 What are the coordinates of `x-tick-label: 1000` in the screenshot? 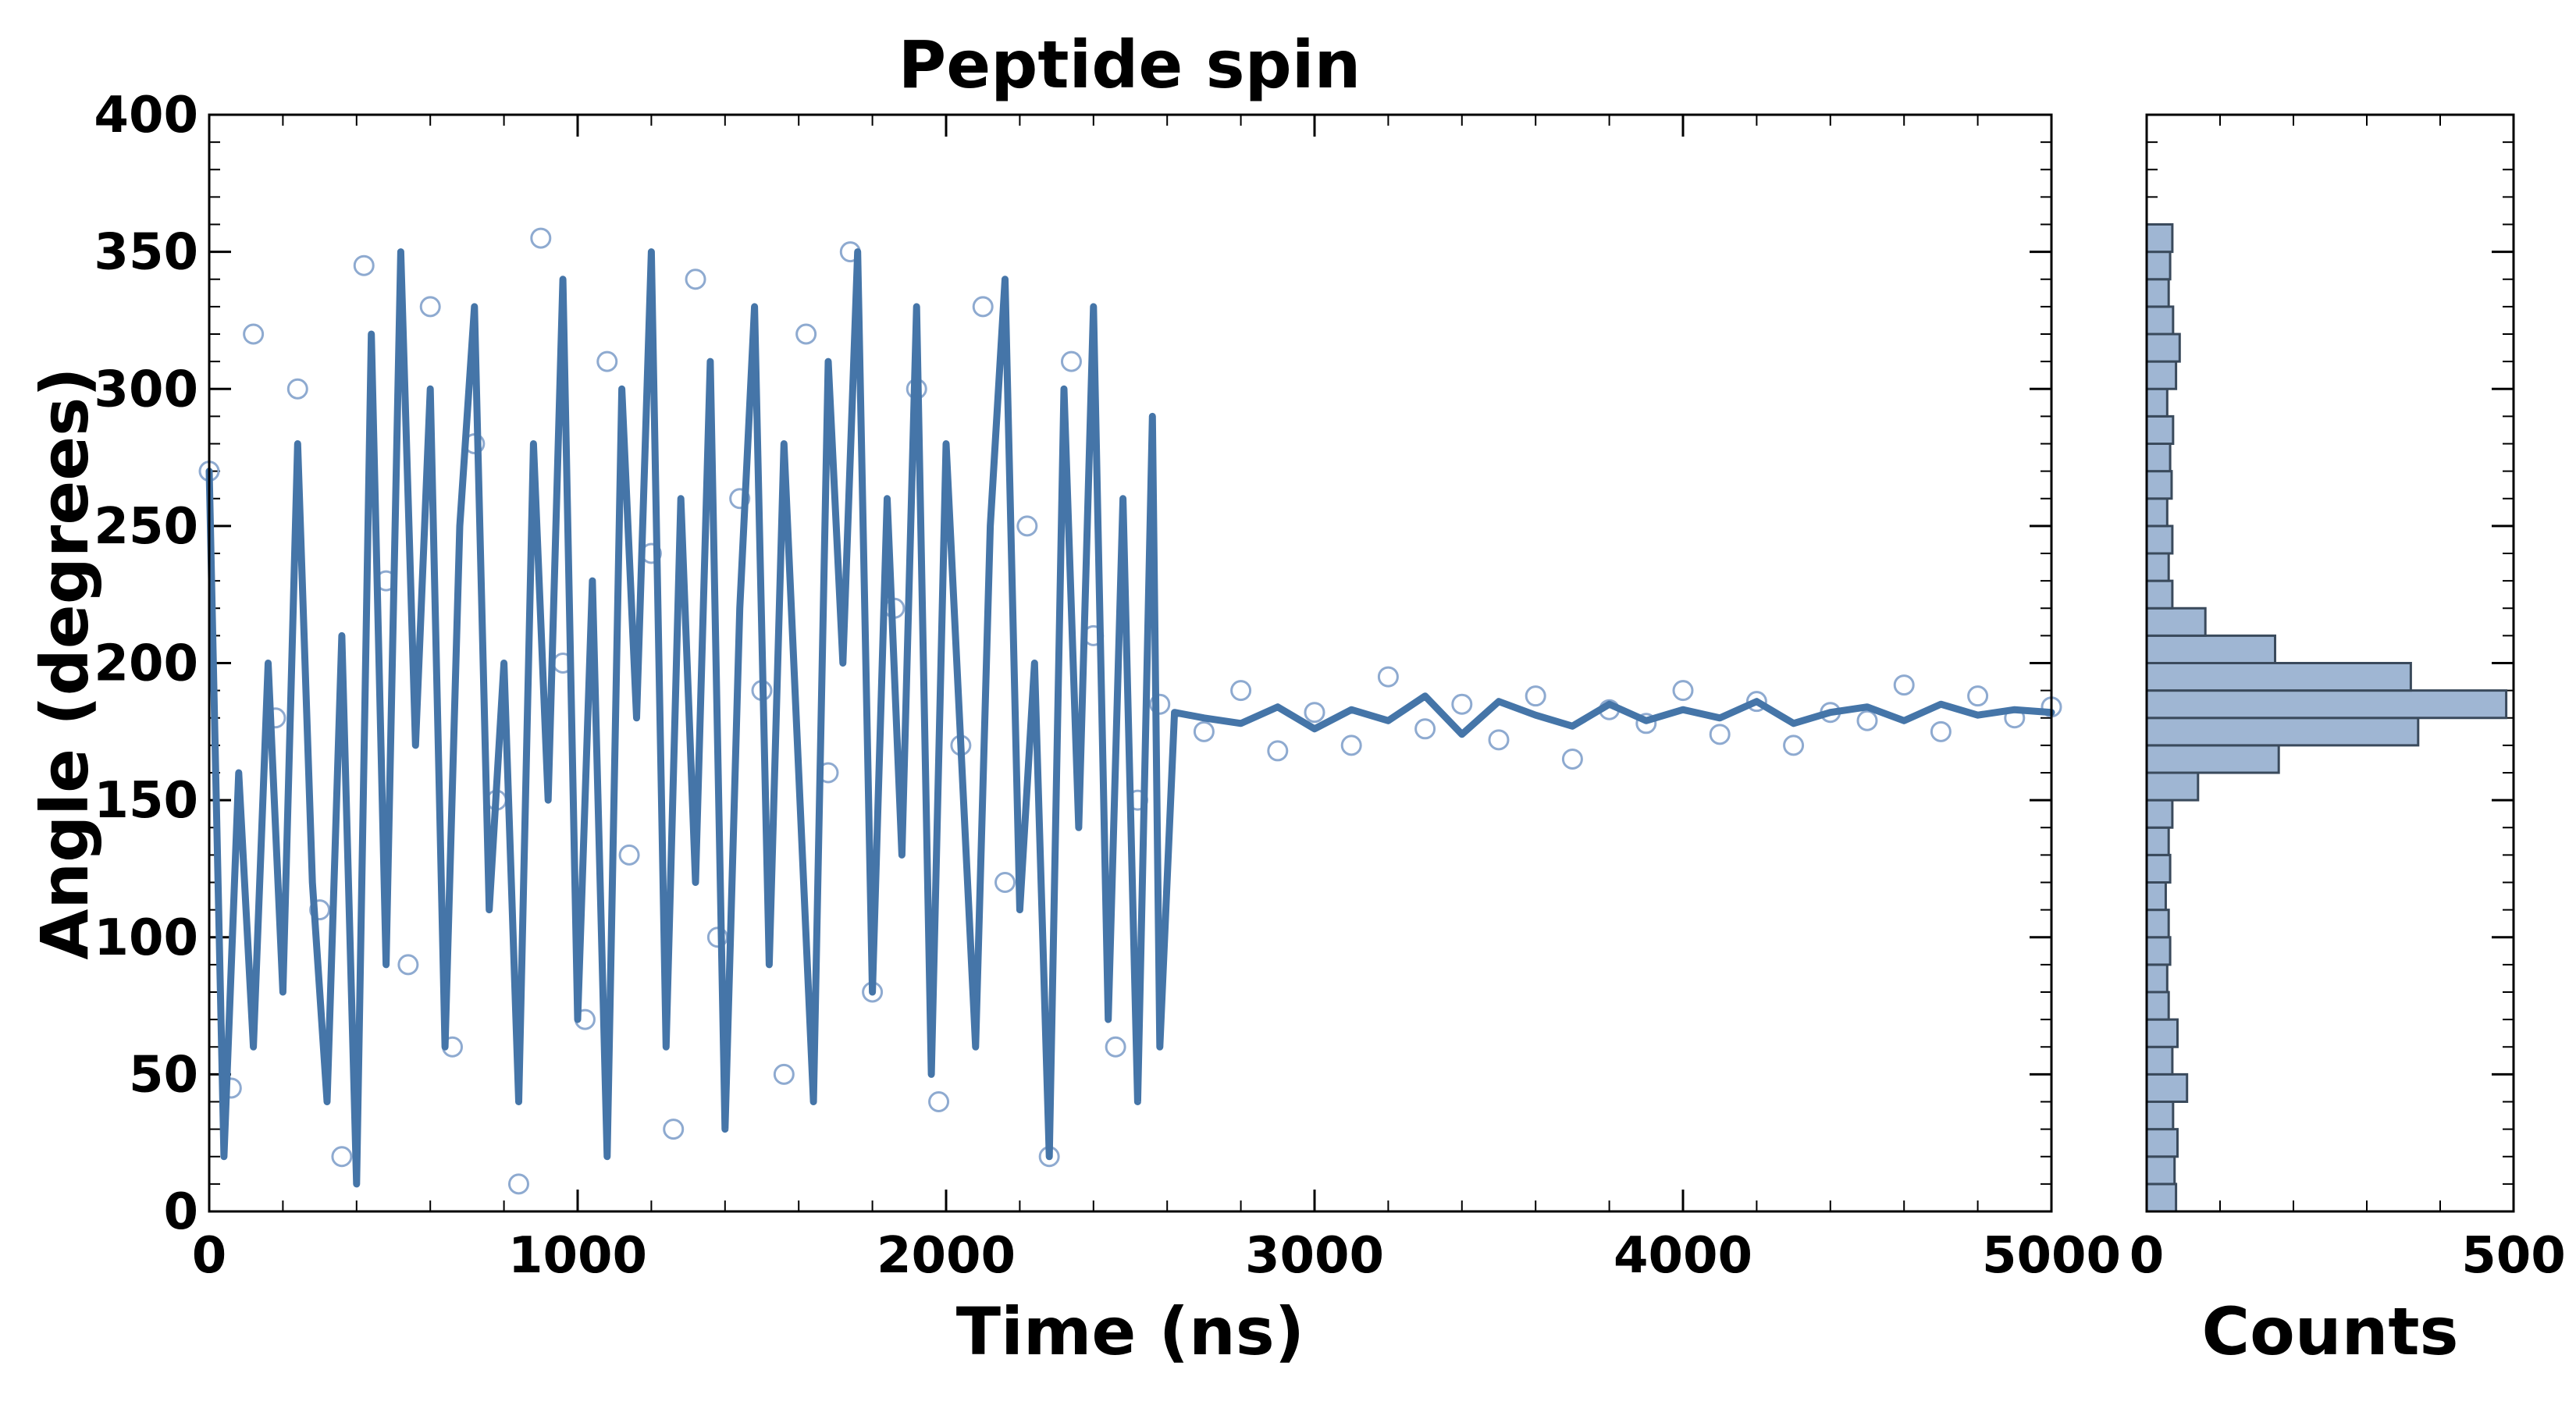 It's located at (577, 1256).